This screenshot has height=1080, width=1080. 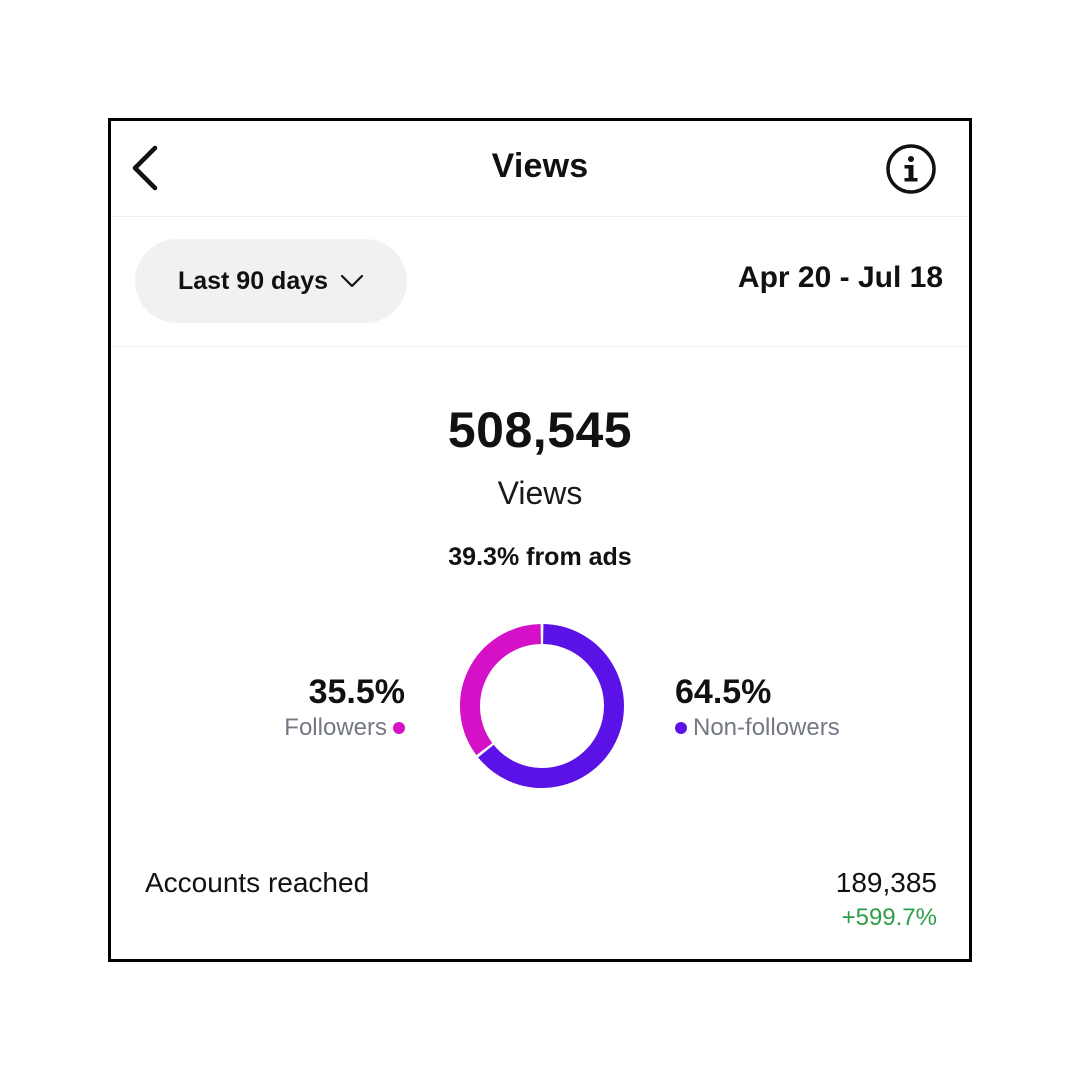 What do you see at coordinates (886, 882) in the screenshot?
I see `accounts-reached-value: 189,385` at bounding box center [886, 882].